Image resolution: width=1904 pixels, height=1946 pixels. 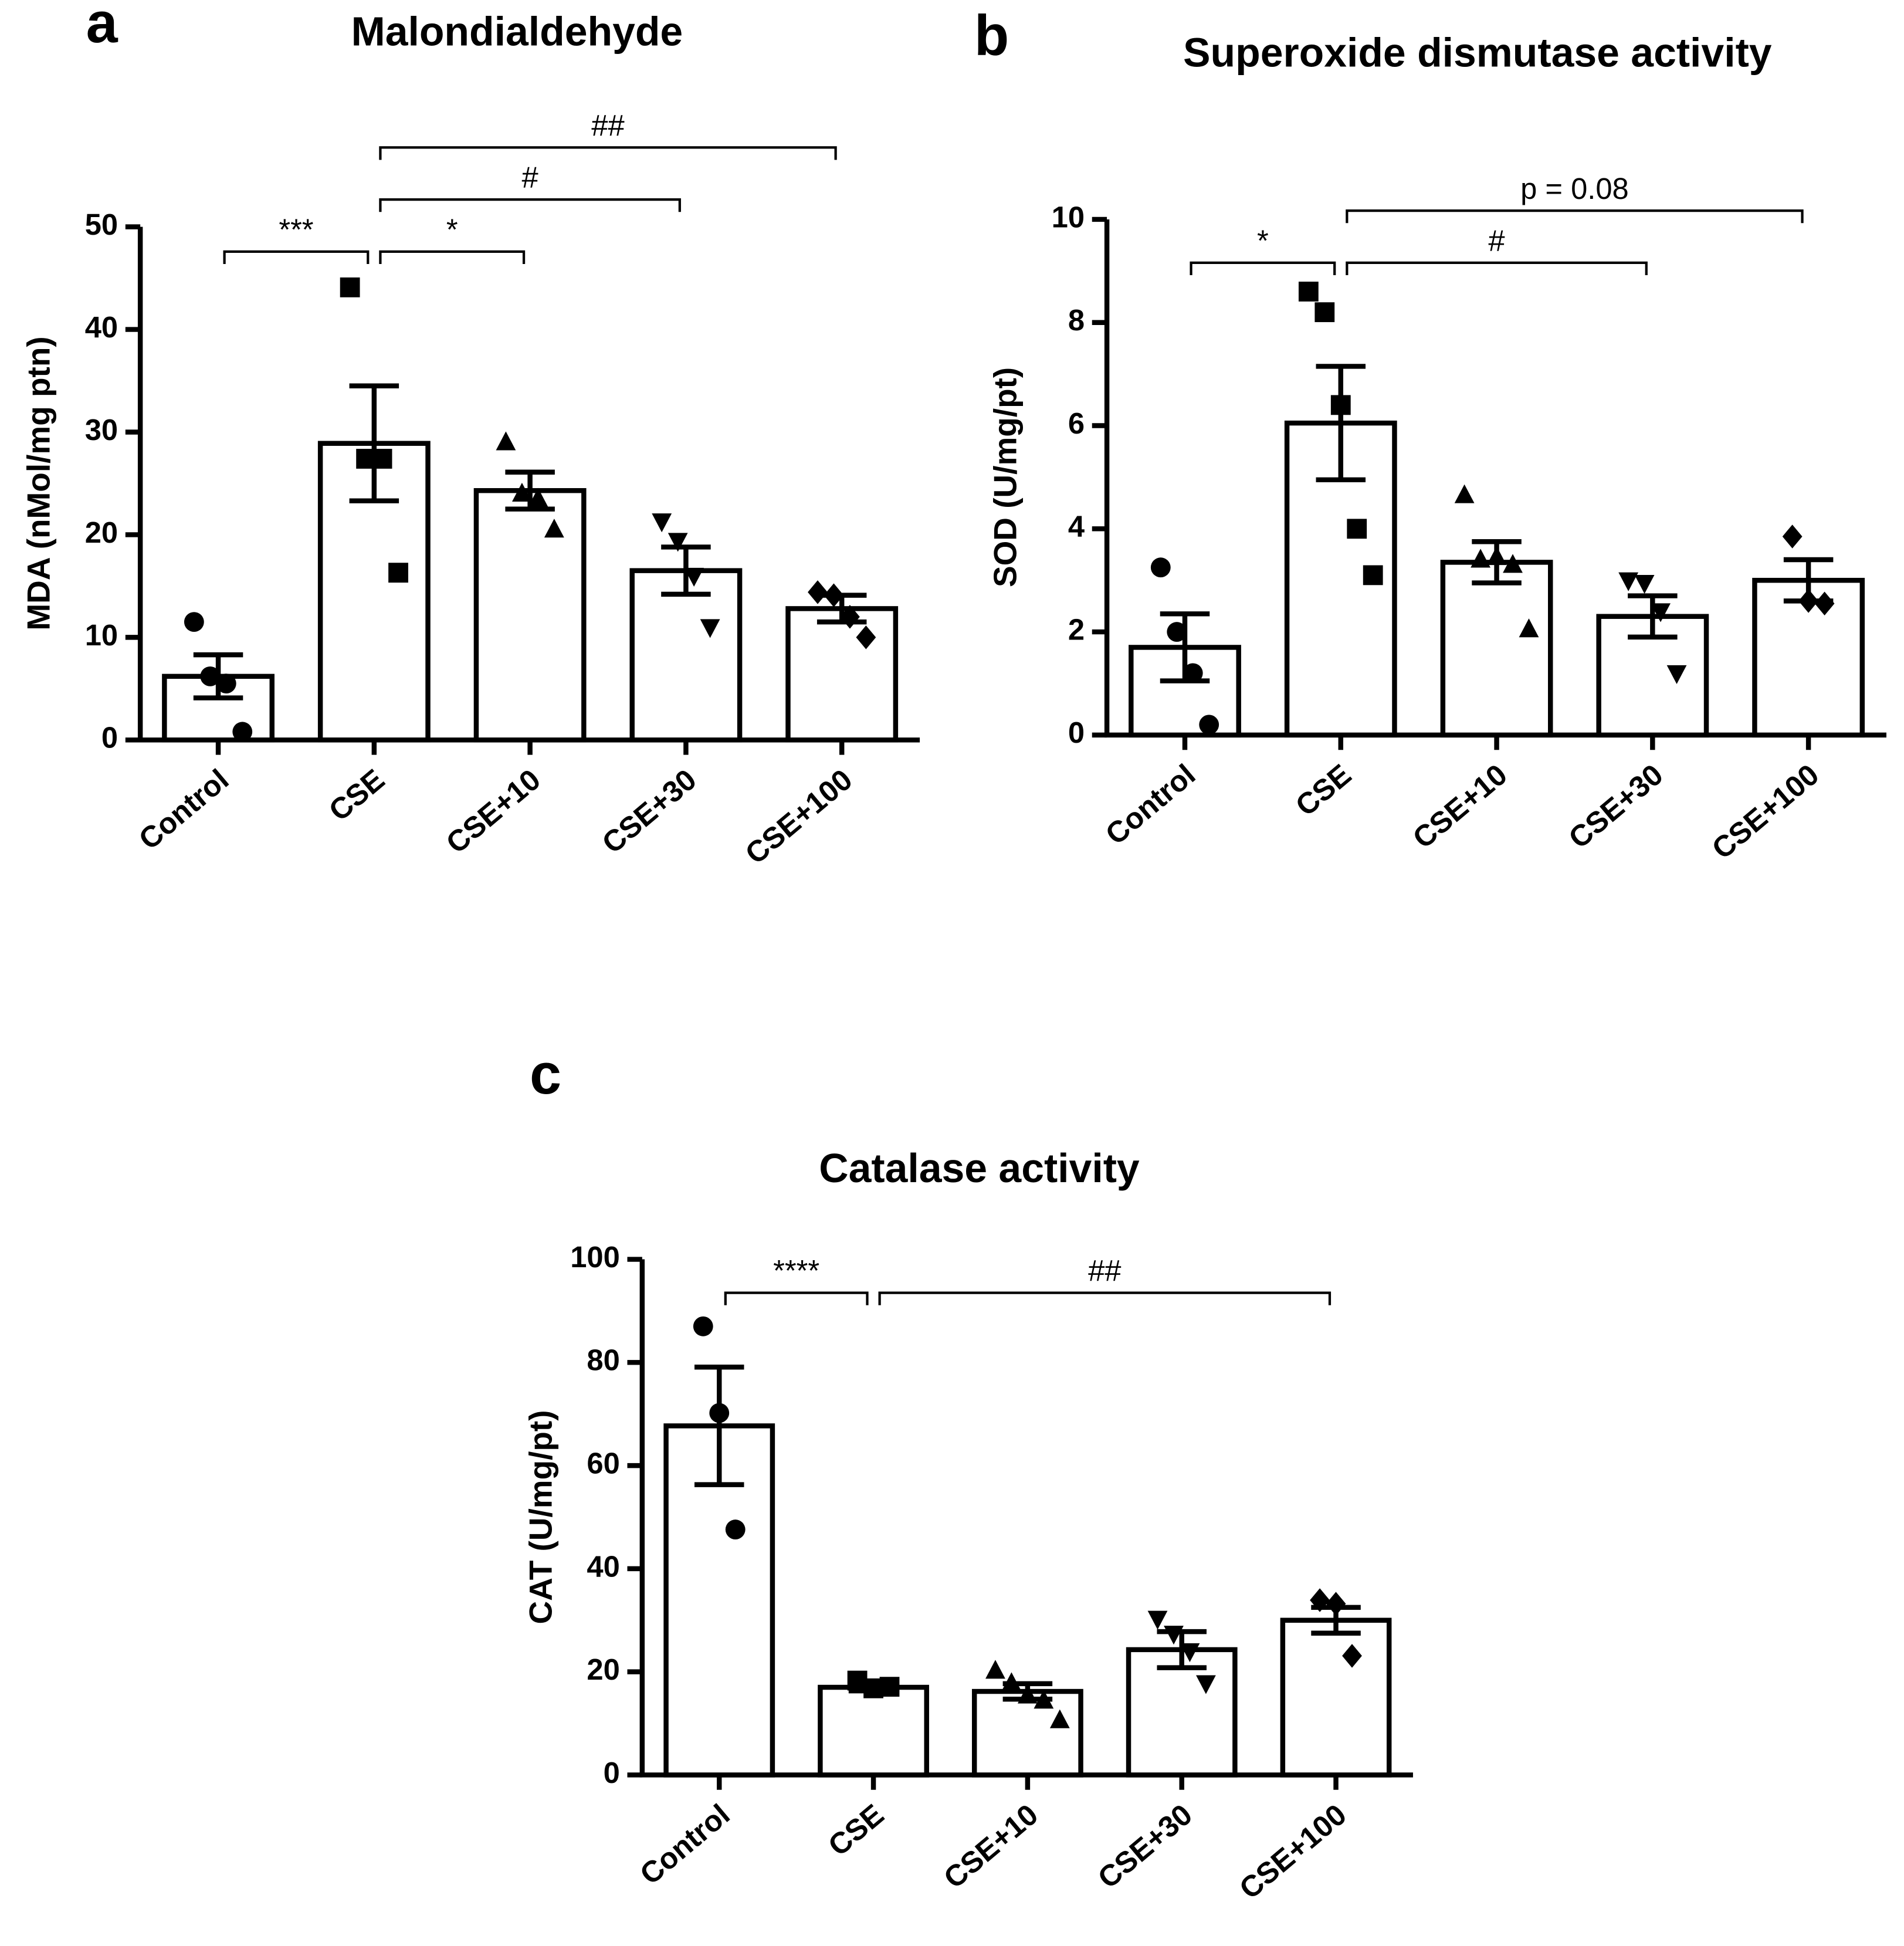 I want to click on panel-label: c, so click(x=545, y=1074).